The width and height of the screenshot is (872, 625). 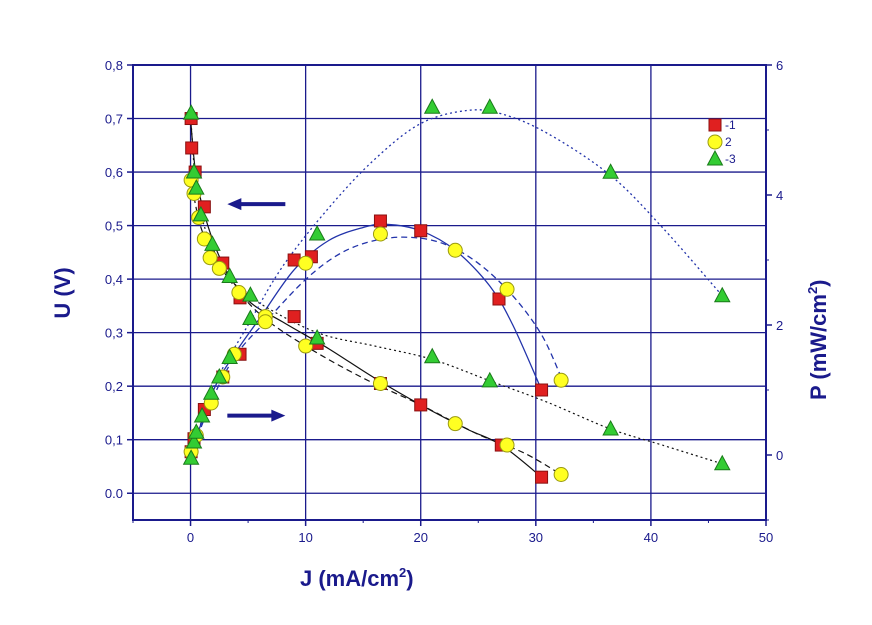 What do you see at coordinates (114, 279) in the screenshot?
I see `y-left-tick-label: 0,4` at bounding box center [114, 279].